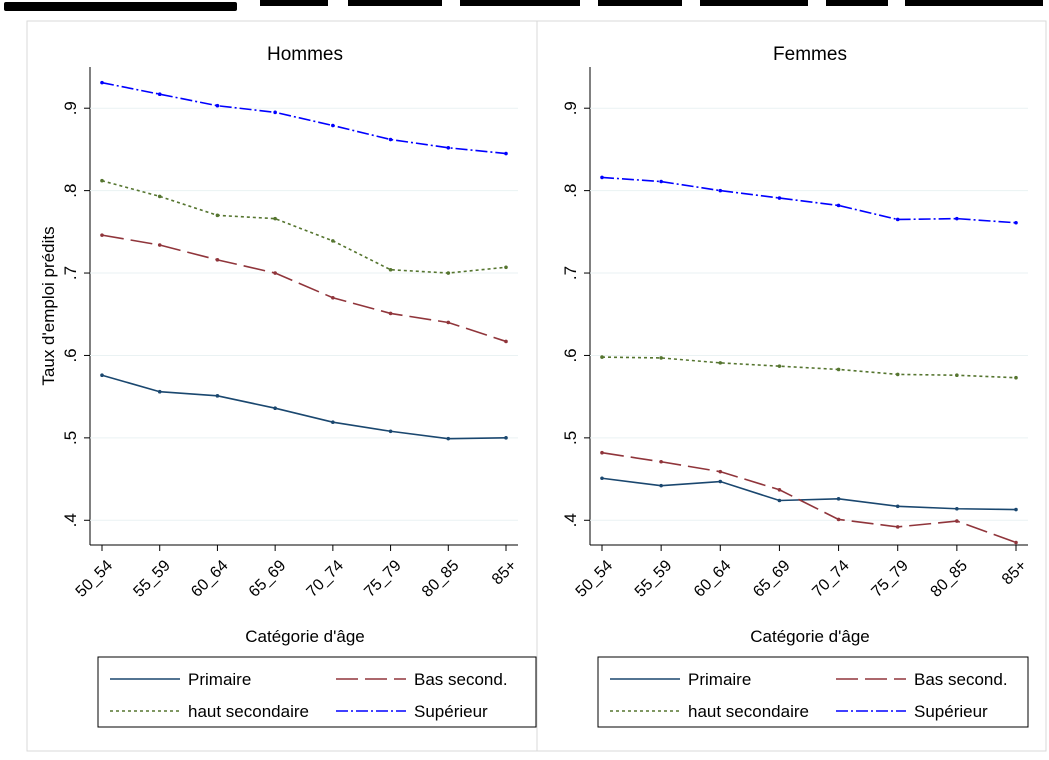 The image size is (1049, 760). Describe the element at coordinates (524, 10) in the screenshot. I see `cropped-caption-strip` at that location.